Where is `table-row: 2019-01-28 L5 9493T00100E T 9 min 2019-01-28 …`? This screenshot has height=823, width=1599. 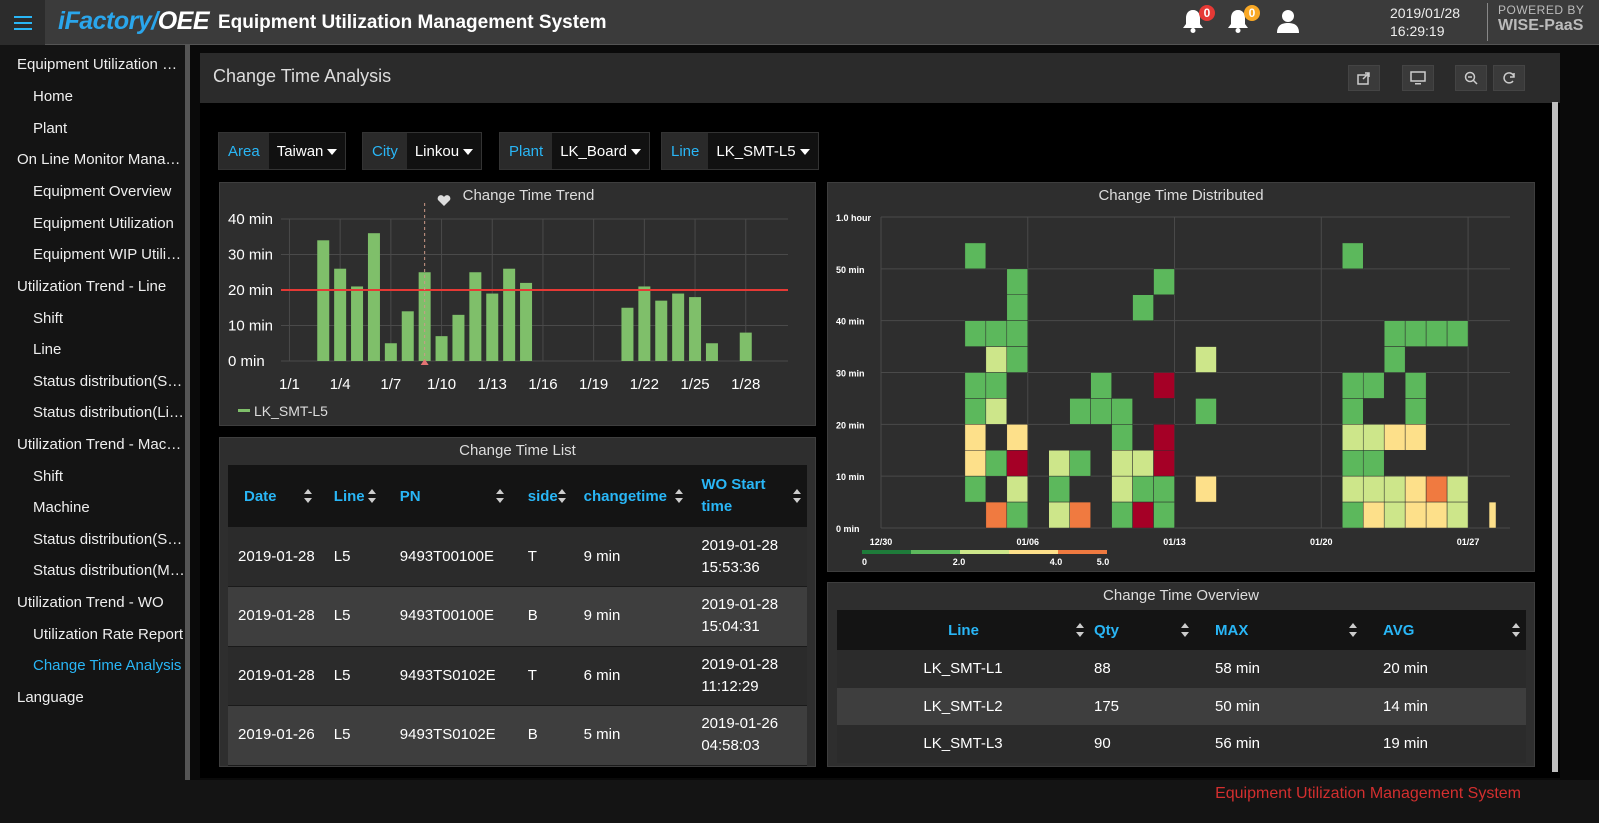
table-row: 2019-01-28 L5 9493T00100E T 9 min 2019-01-28 … is located at coordinates (517, 557).